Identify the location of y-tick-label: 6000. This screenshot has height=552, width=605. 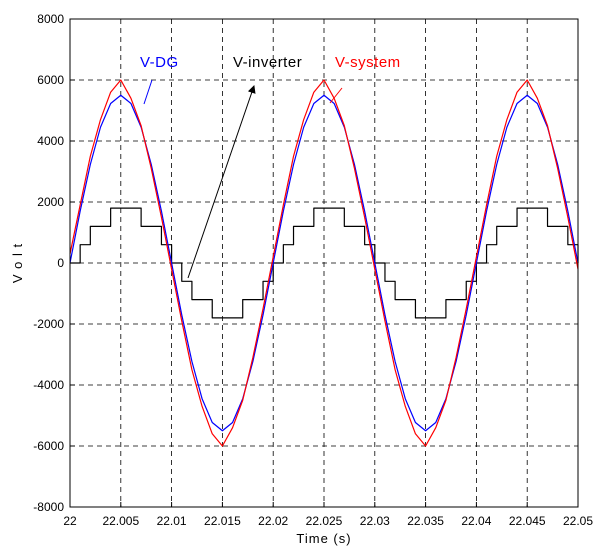
(50, 80).